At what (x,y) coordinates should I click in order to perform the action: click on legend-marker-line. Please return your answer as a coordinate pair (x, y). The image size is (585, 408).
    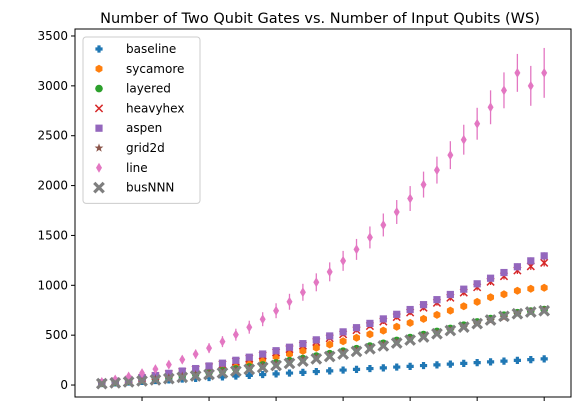
    Looking at the image, I should click on (99, 167).